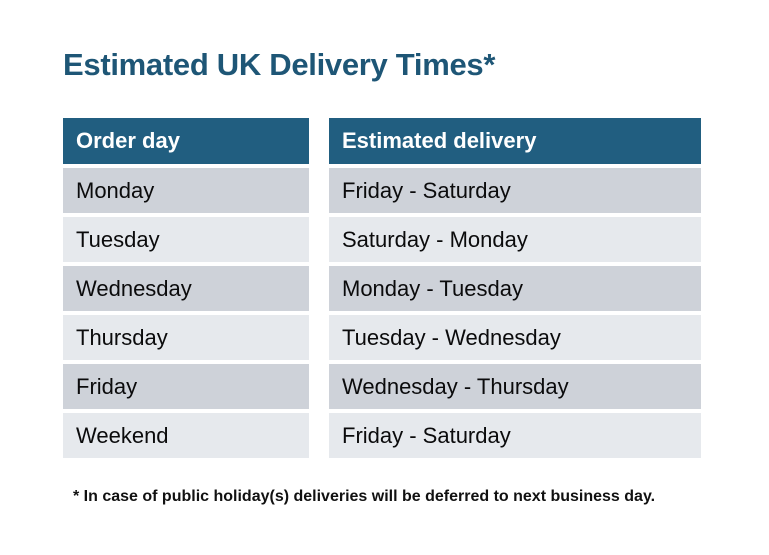  Describe the element at coordinates (186, 239) in the screenshot. I see `order-day-cell: Tuesday` at that location.